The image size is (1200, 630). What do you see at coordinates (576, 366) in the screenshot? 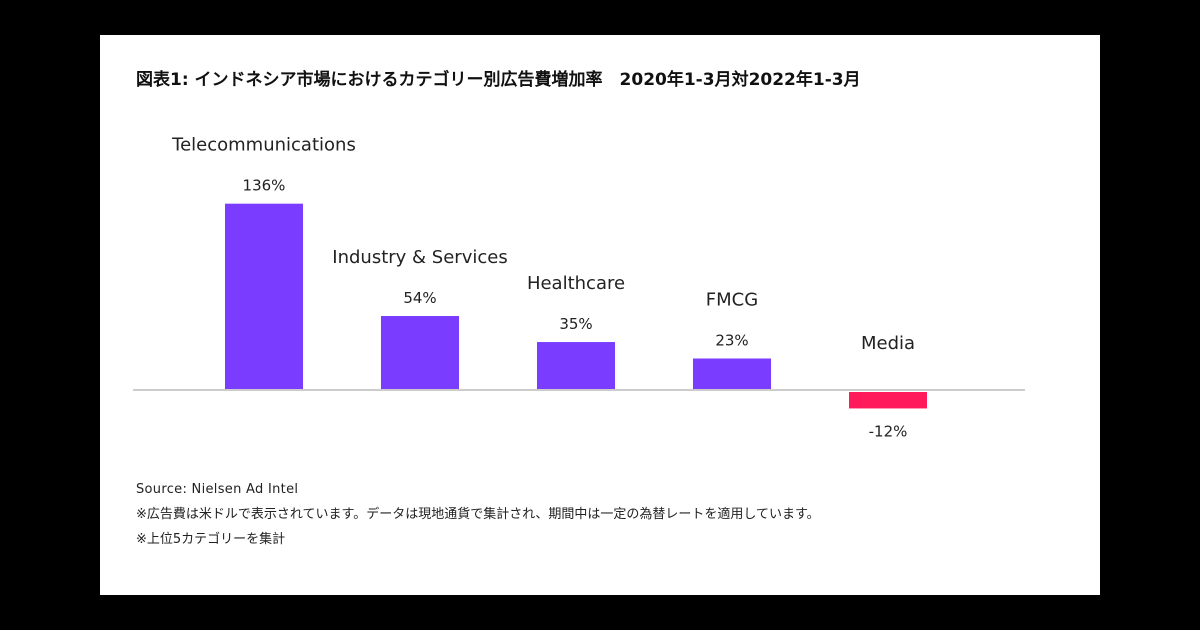
I see `bar-healthcare` at bounding box center [576, 366].